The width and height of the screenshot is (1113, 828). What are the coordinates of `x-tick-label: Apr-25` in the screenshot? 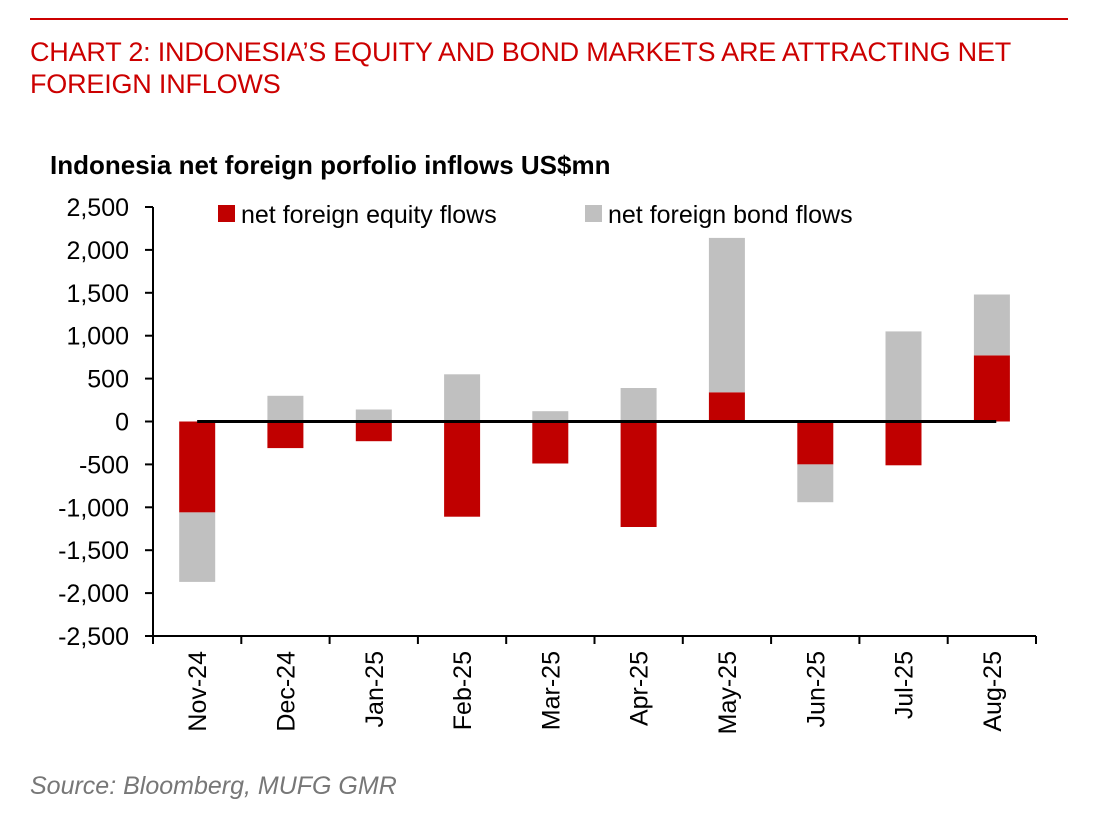 It's located at (640, 688).